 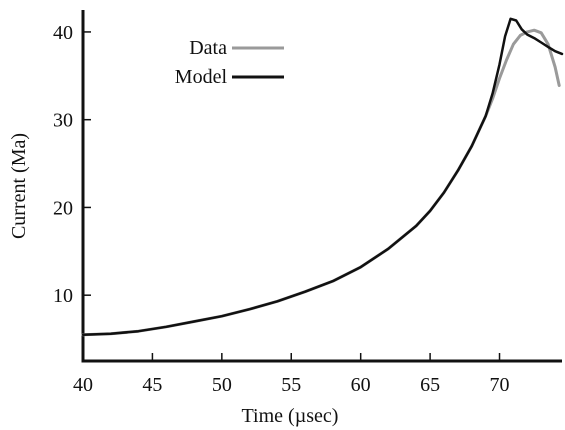 I want to click on y-tick-label: 30, so click(x=63, y=121).